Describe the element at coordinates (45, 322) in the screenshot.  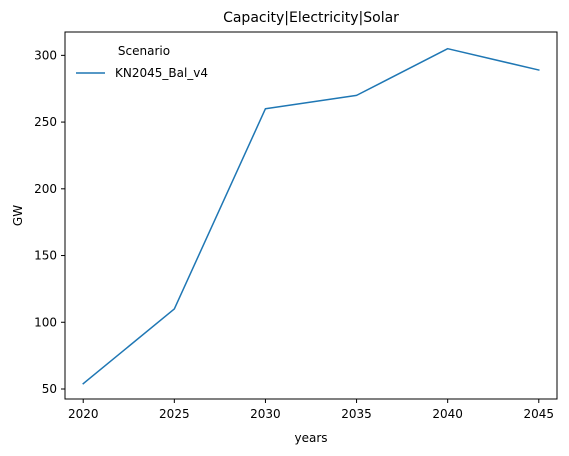
I see `y-tick-label: 100` at that location.